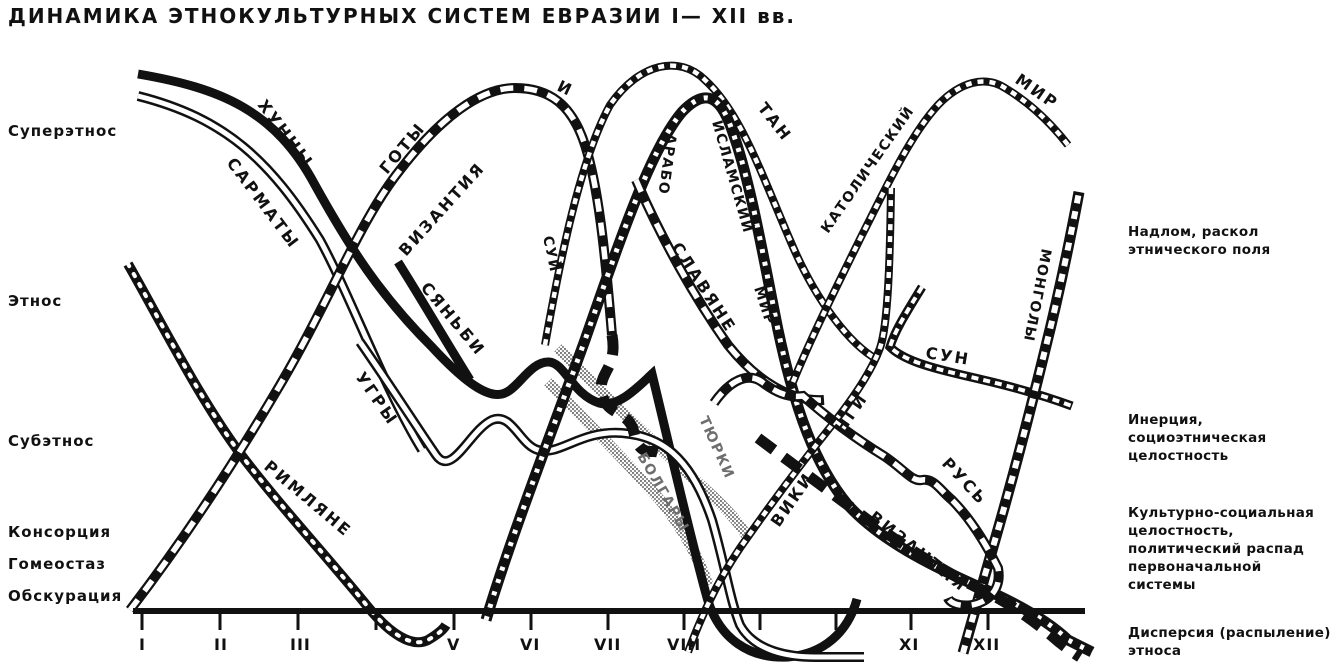 The height and width of the screenshot is (671, 1343). What do you see at coordinates (569, 644) in the screenshot?
I see `x-axis-labels: I II III V VI VII VIII XI XII` at bounding box center [569, 644].